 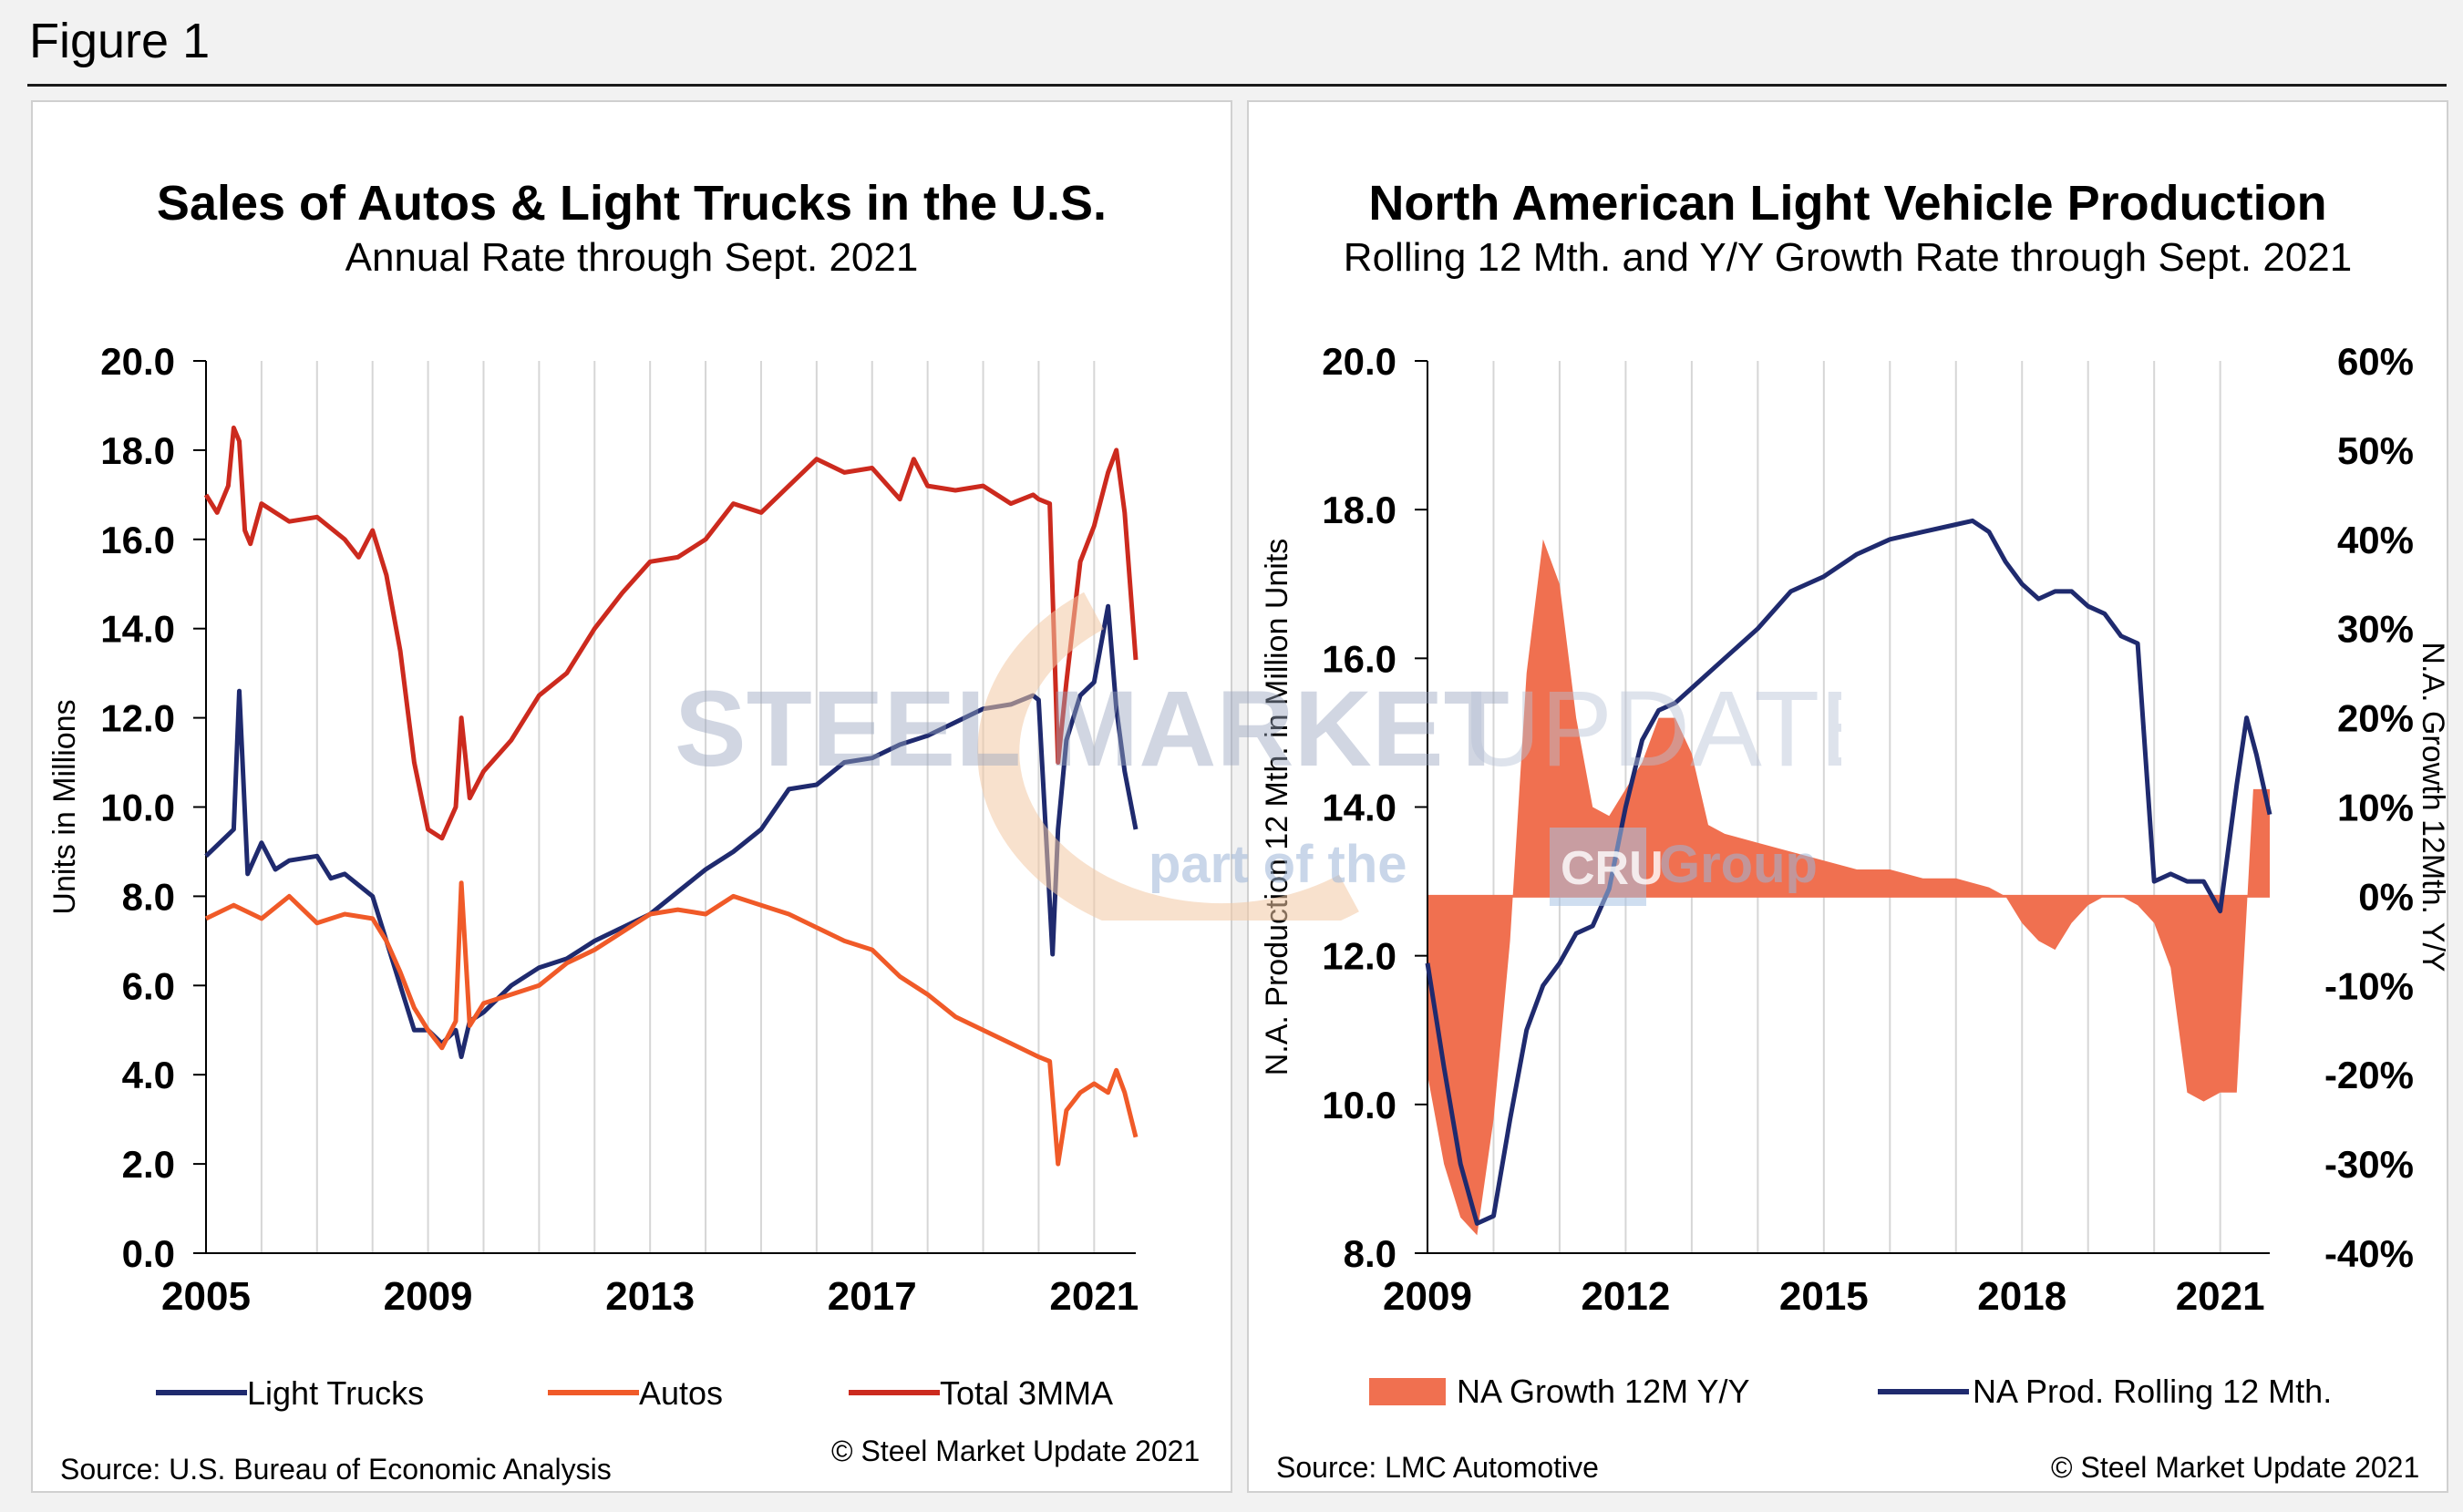 What do you see at coordinates (149, 1075) in the screenshot?
I see `y-tick-label: 4.0` at bounding box center [149, 1075].